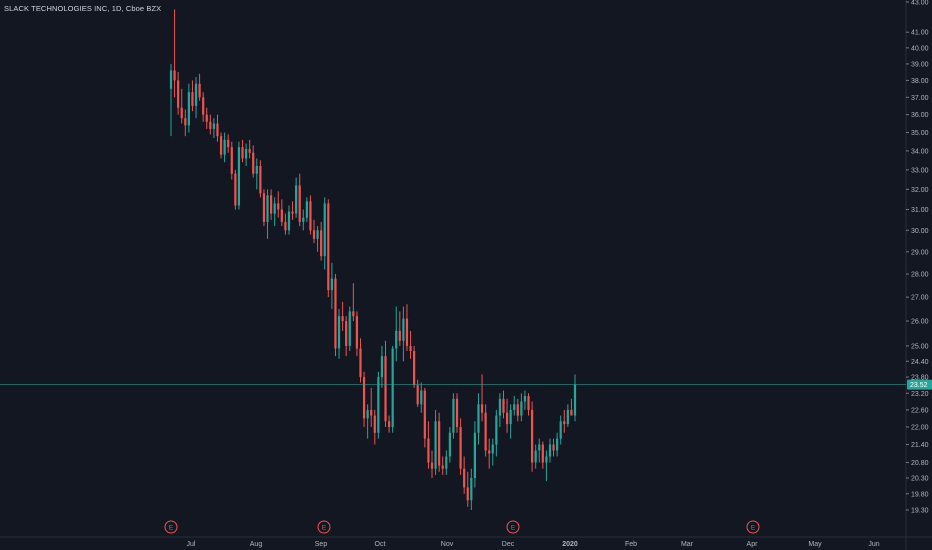  What do you see at coordinates (321, 544) in the screenshot?
I see `x-tick-label: Sep` at bounding box center [321, 544].